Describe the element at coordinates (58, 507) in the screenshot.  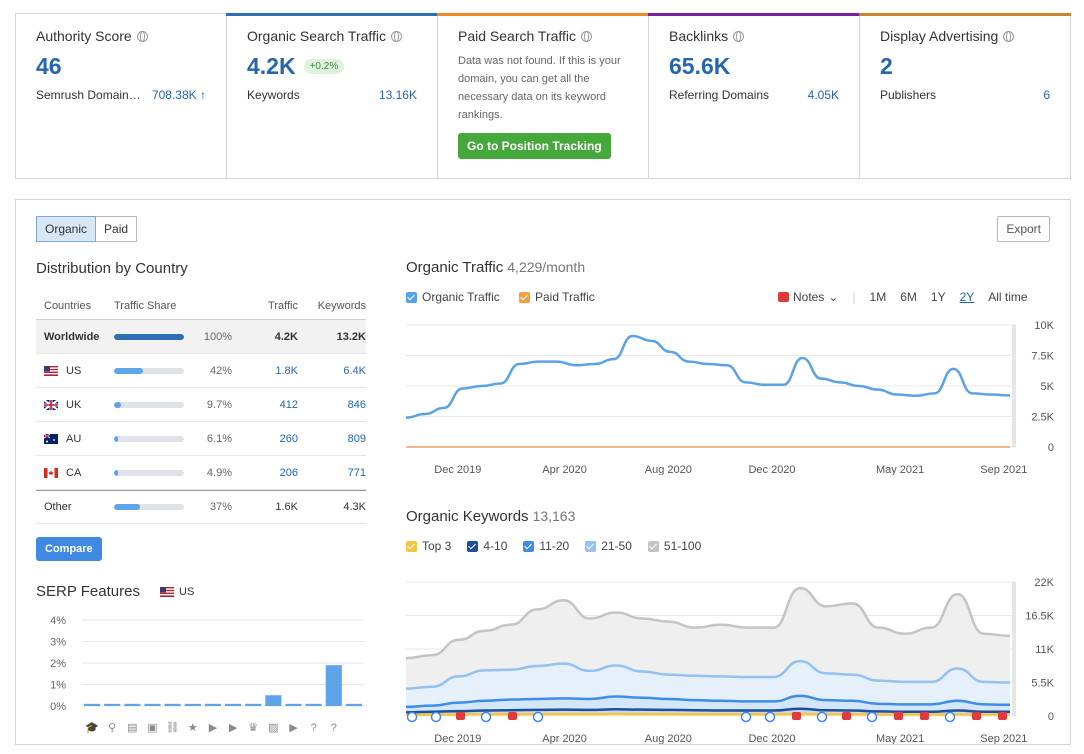
I see `country-name: Other` at that location.